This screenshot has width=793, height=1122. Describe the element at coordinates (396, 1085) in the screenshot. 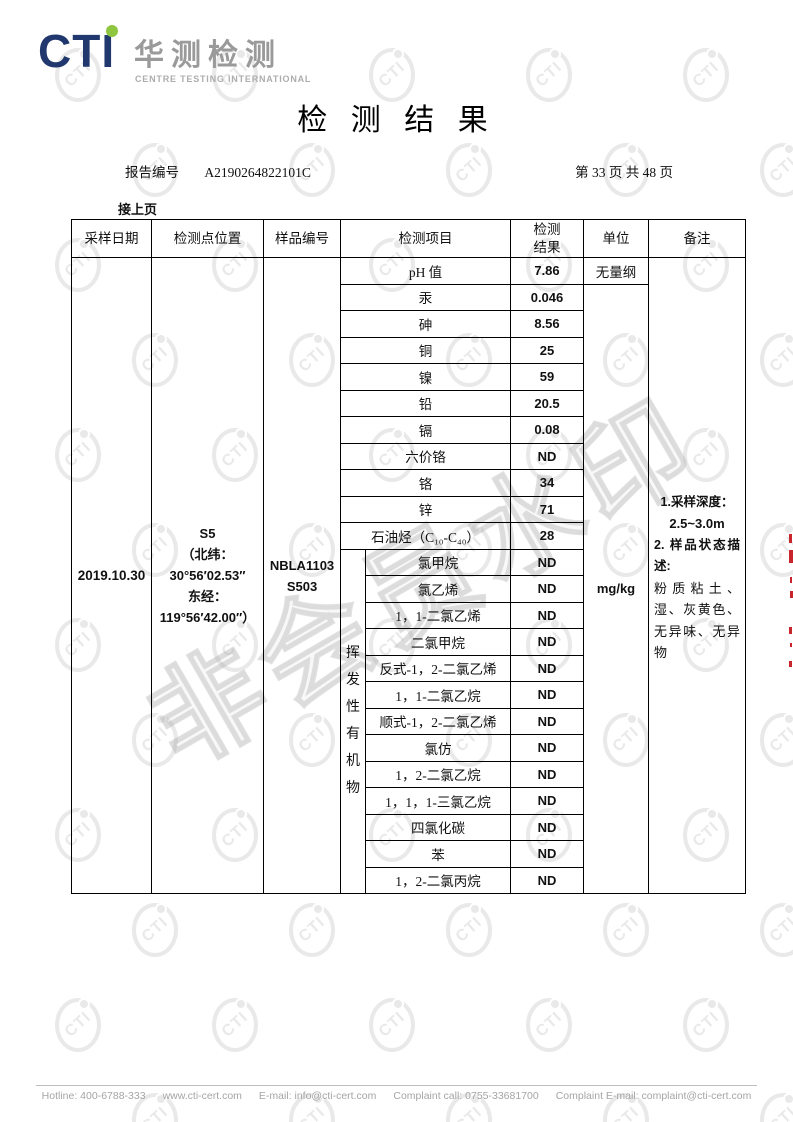

I see `footer-divider` at that location.